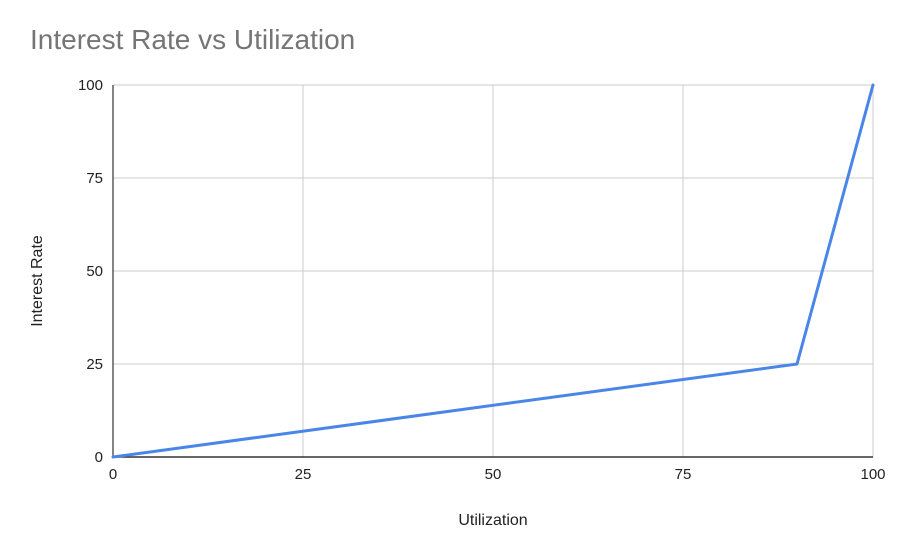  I want to click on x-tick-label: 100, so click(872, 474).